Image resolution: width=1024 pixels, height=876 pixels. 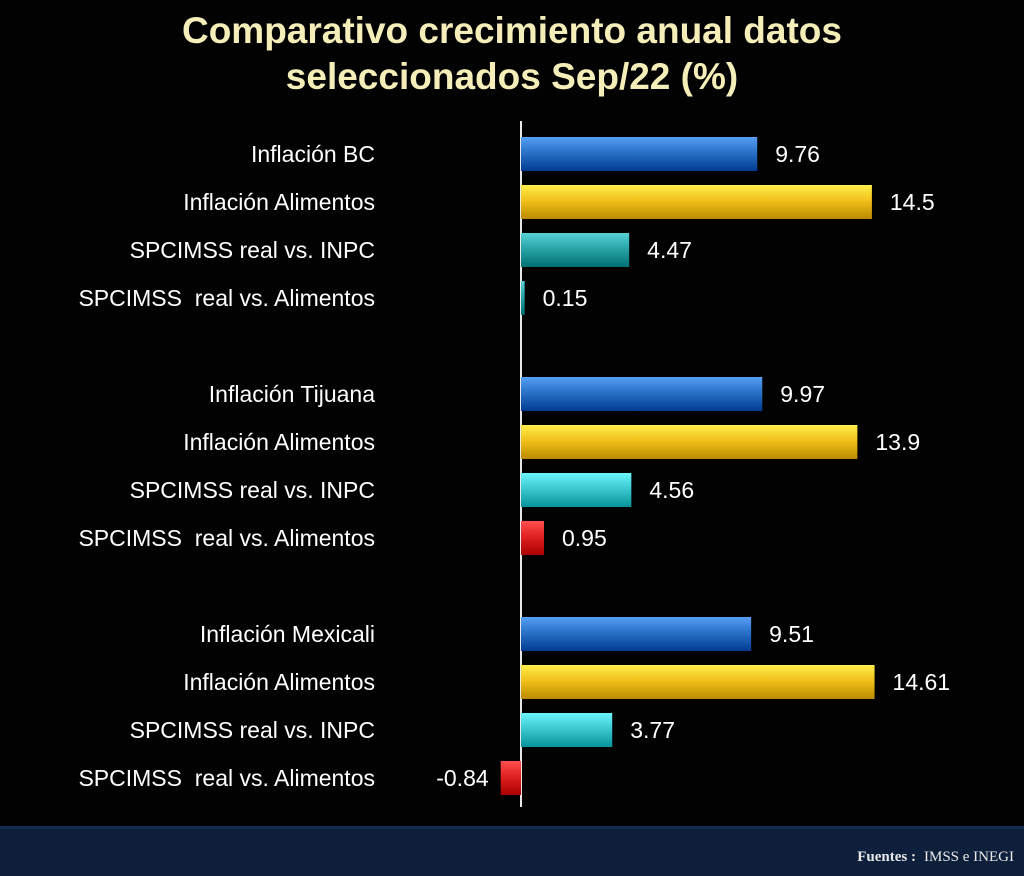 What do you see at coordinates (292, 394) in the screenshot?
I see `category-label-5: Inflación Tijuana` at bounding box center [292, 394].